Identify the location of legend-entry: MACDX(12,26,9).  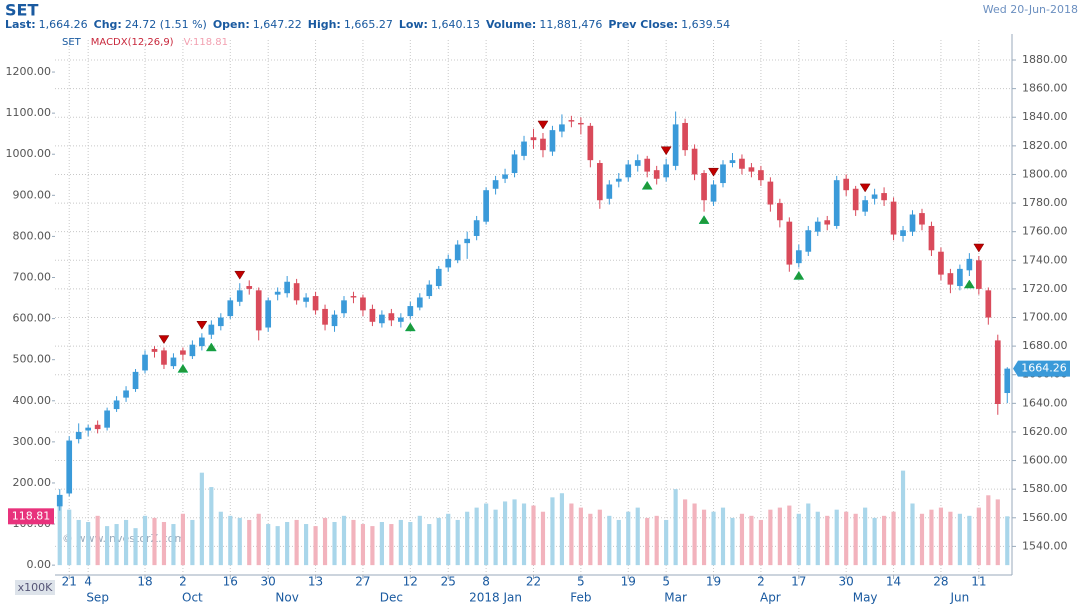
(132, 42).